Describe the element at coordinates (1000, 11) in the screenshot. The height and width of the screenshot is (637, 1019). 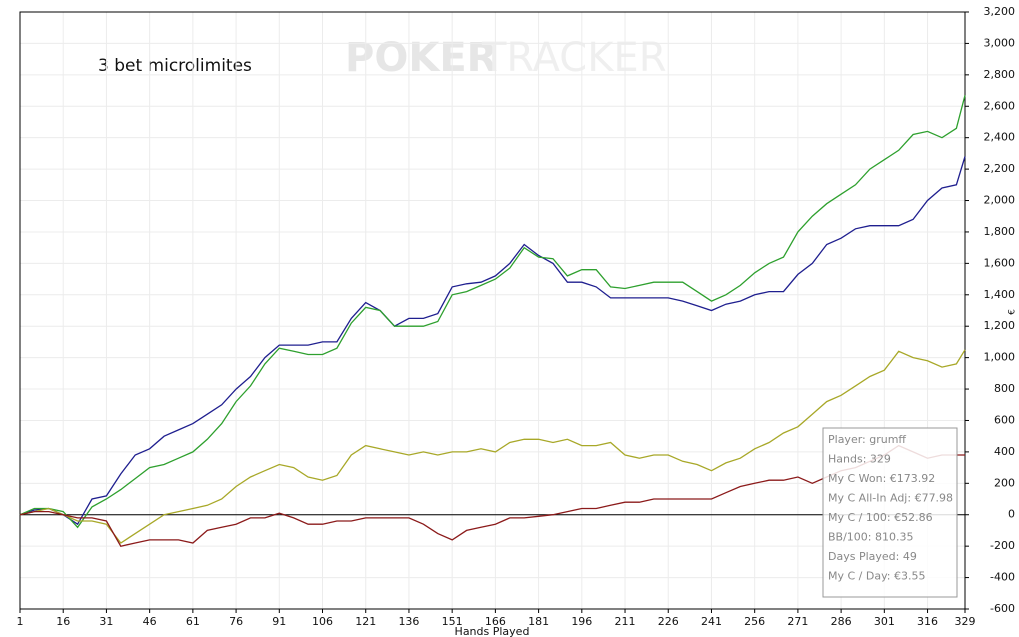
I see `y-tick-label: 3,200` at that location.